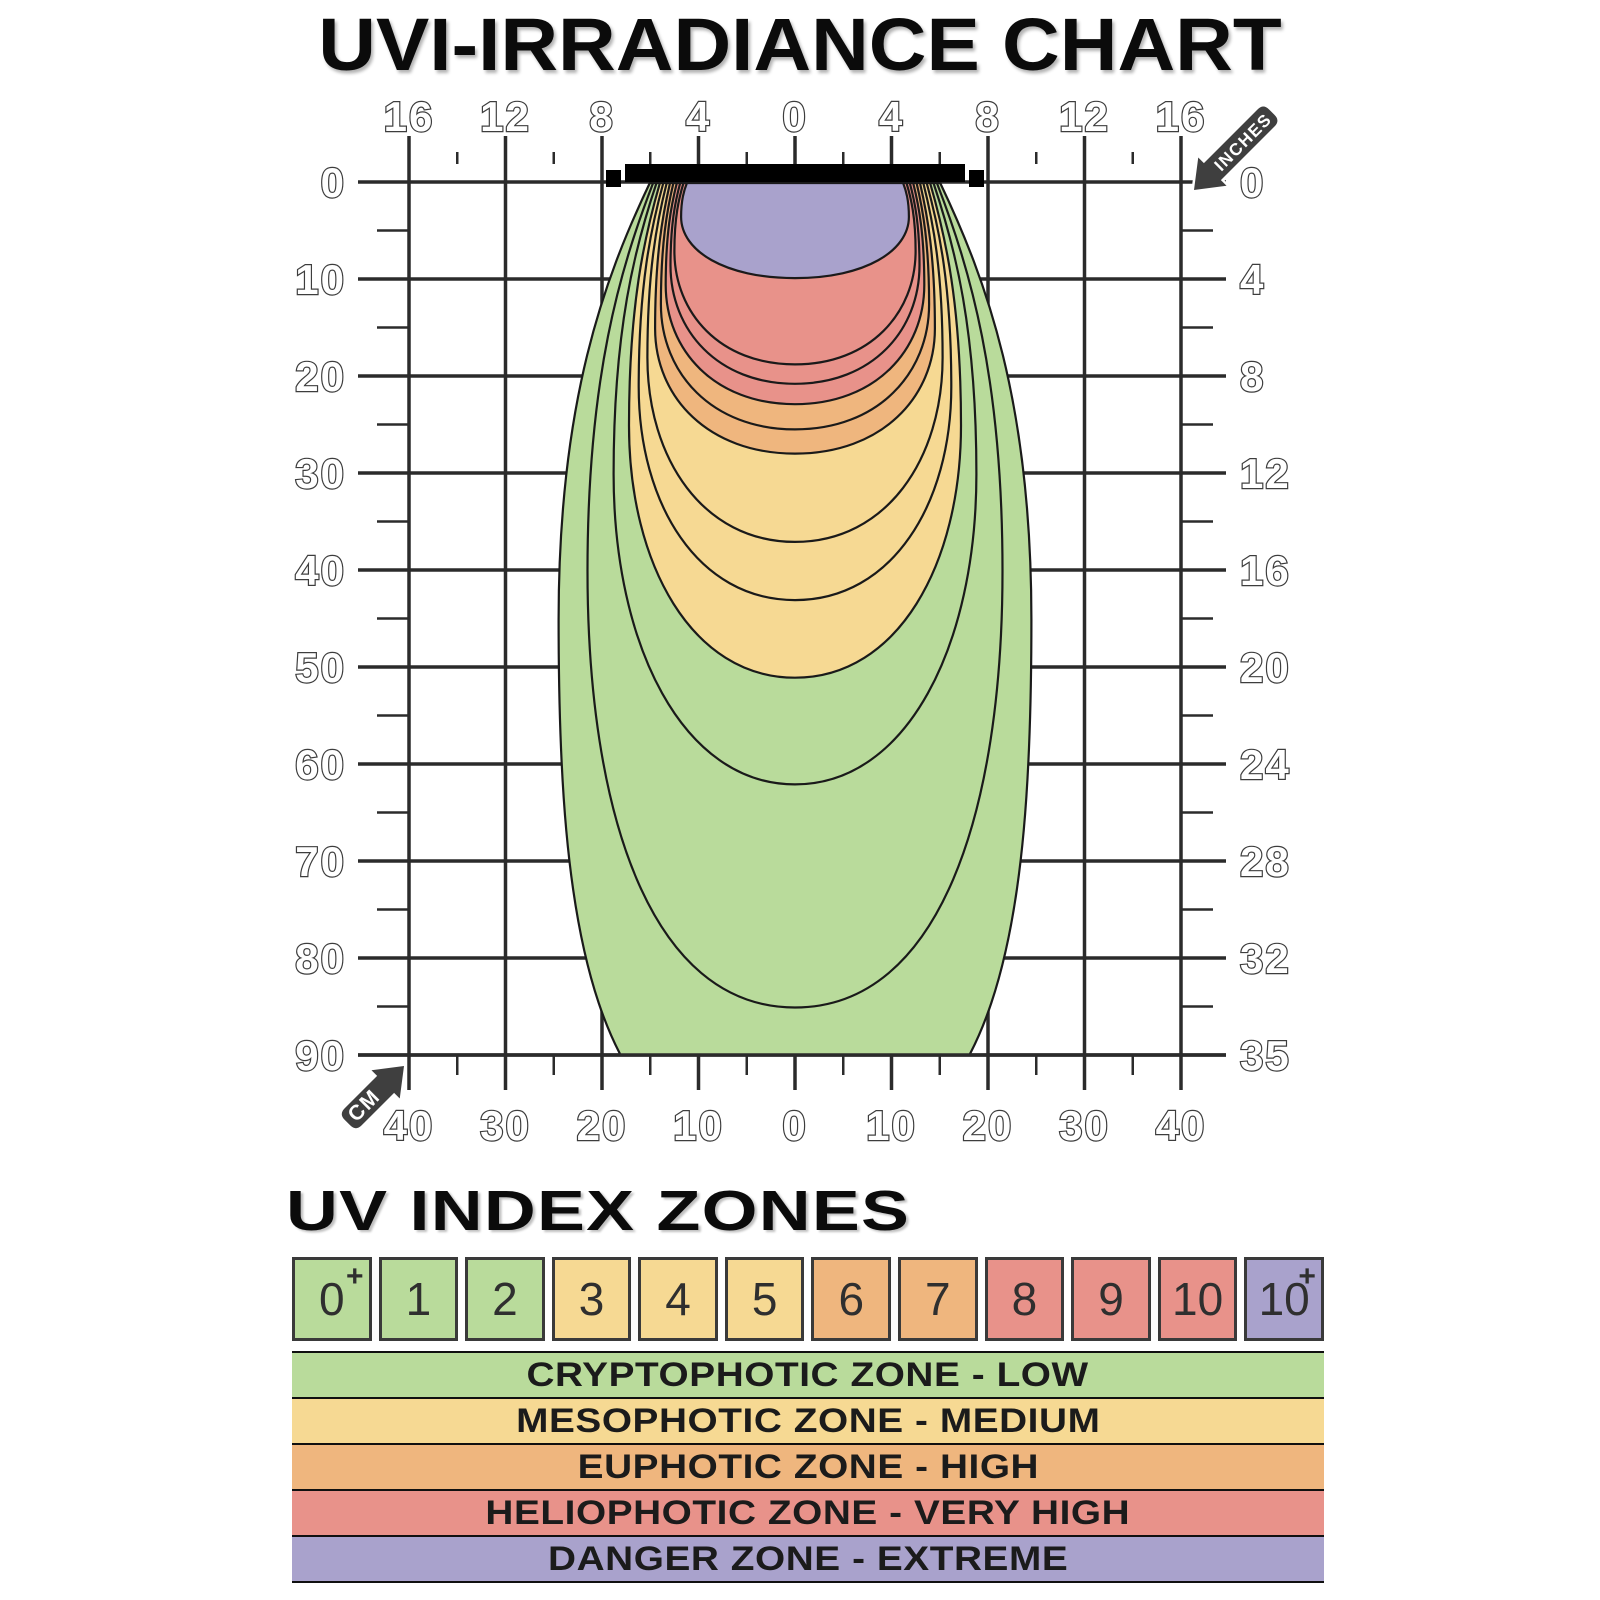  I want to click on legend-row-label: HELIOPHOTIC ZONE - VERY HIGH, so click(808, 1512).